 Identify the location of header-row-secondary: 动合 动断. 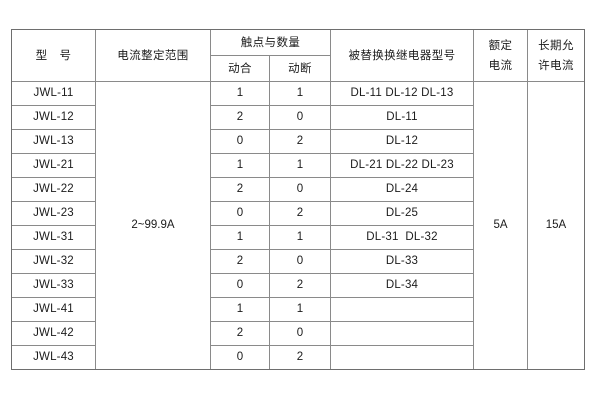
(298, 68).